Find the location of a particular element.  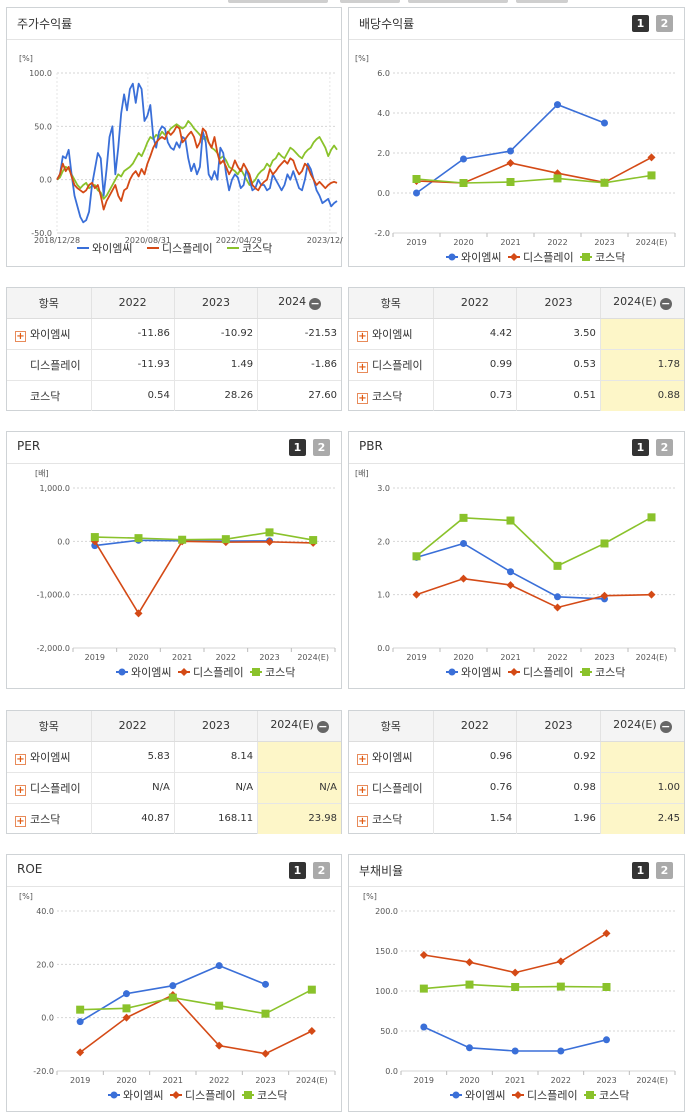

row-name: 코스닥 is located at coordinates (45, 819).